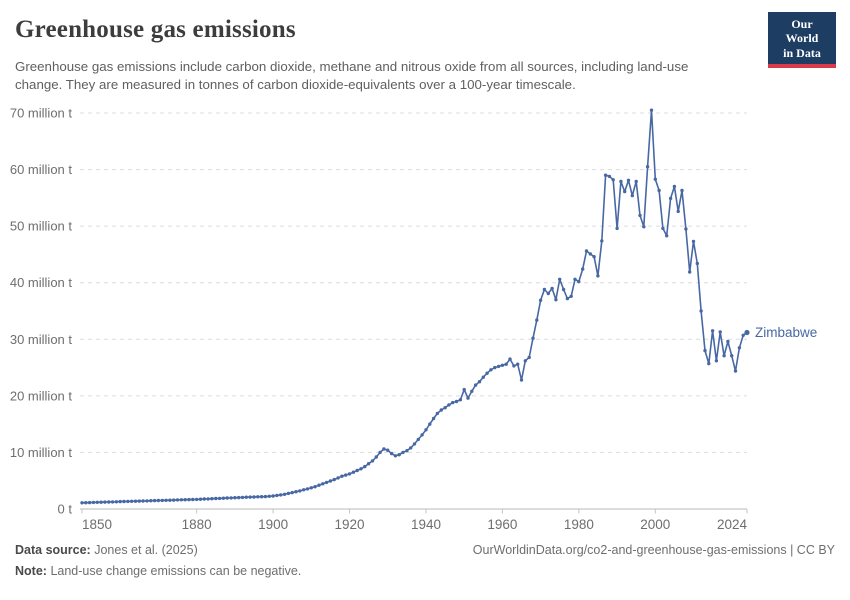 The image size is (850, 600). Describe the element at coordinates (747, 332) in the screenshot. I see `last-data-point` at that location.